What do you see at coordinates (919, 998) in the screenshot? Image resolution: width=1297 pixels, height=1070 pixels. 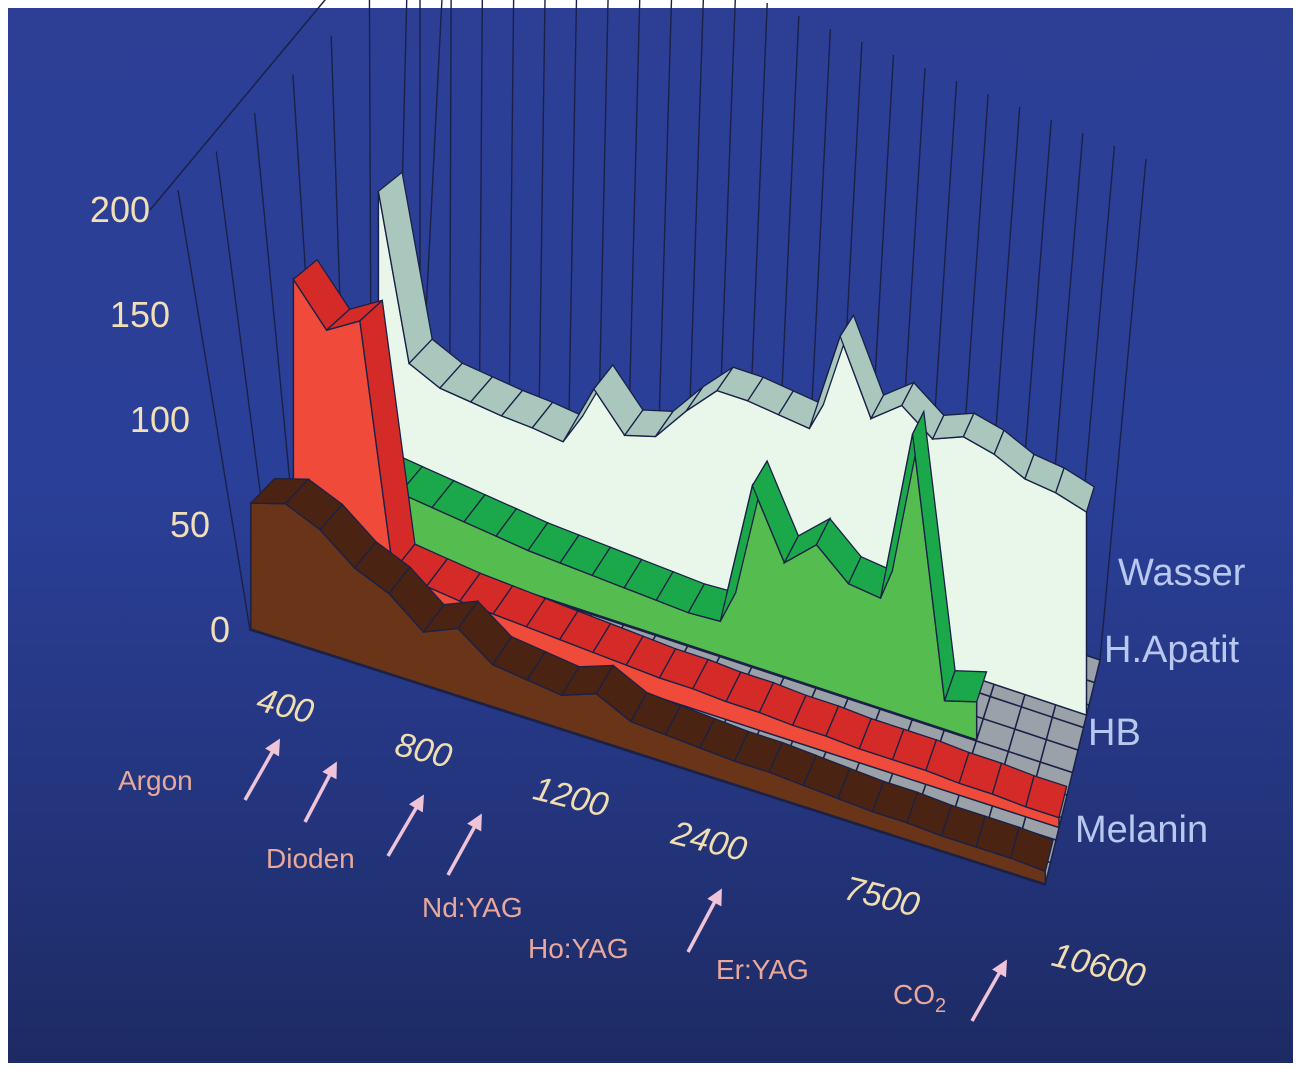 I see `laser-label: CO2` at bounding box center [919, 998].